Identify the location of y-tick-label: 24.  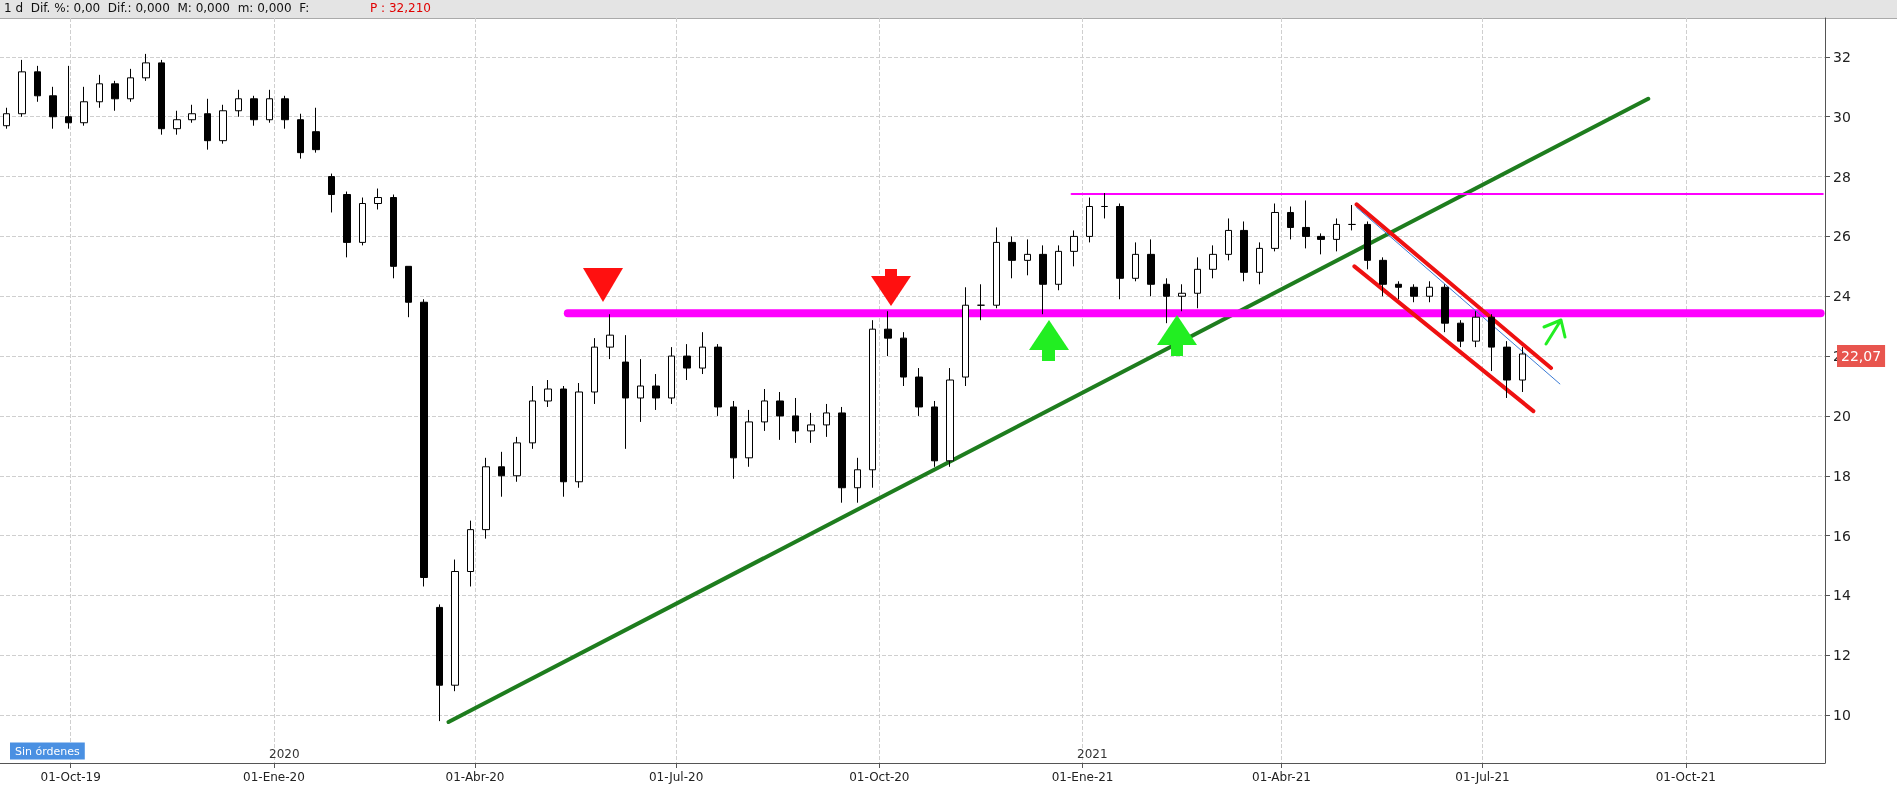
(1842, 296).